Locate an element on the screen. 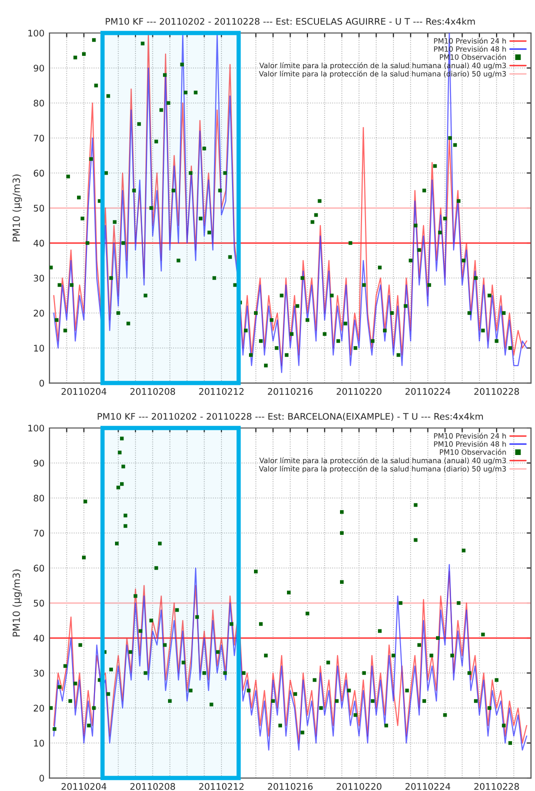 The image size is (535, 791). chart-title: PM10 KF --- 20110202 - 20110228 --- Est: BARCELONA(EIXAMPLE) - T U --- Res:4x4km is located at coordinates (290, 416).